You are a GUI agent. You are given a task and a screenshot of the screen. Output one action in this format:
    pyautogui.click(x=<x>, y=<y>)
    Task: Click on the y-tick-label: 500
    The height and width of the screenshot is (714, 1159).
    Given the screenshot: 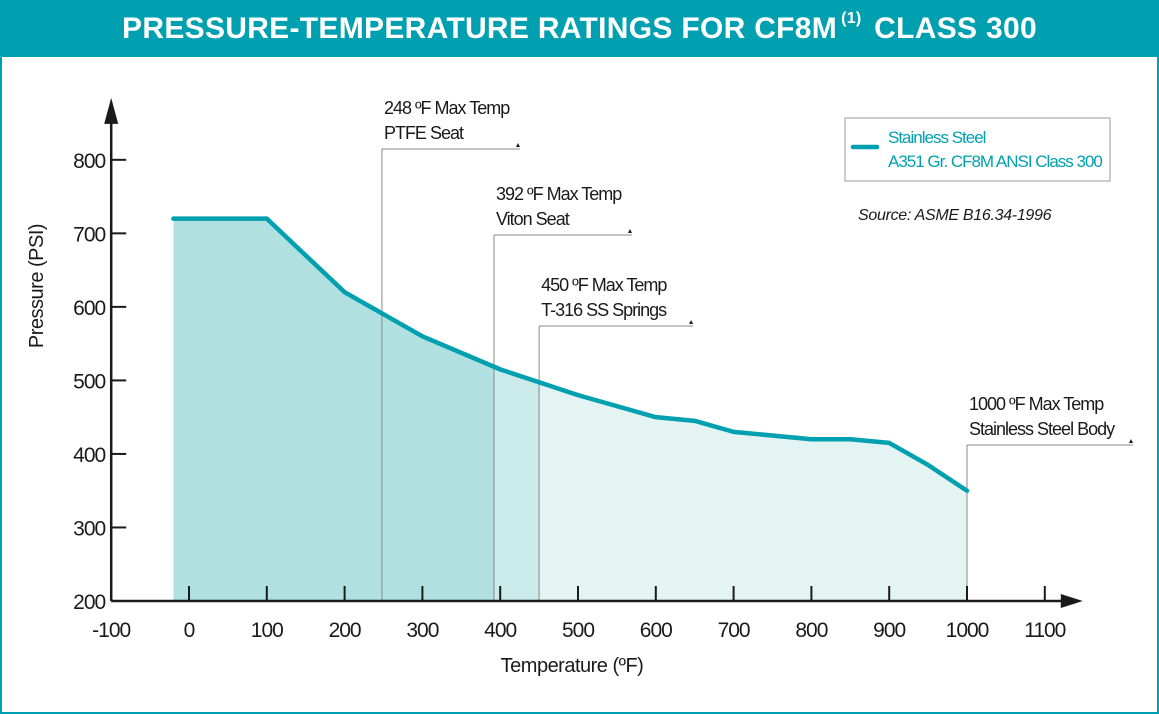 What is the action you would take?
    pyautogui.click(x=89, y=381)
    